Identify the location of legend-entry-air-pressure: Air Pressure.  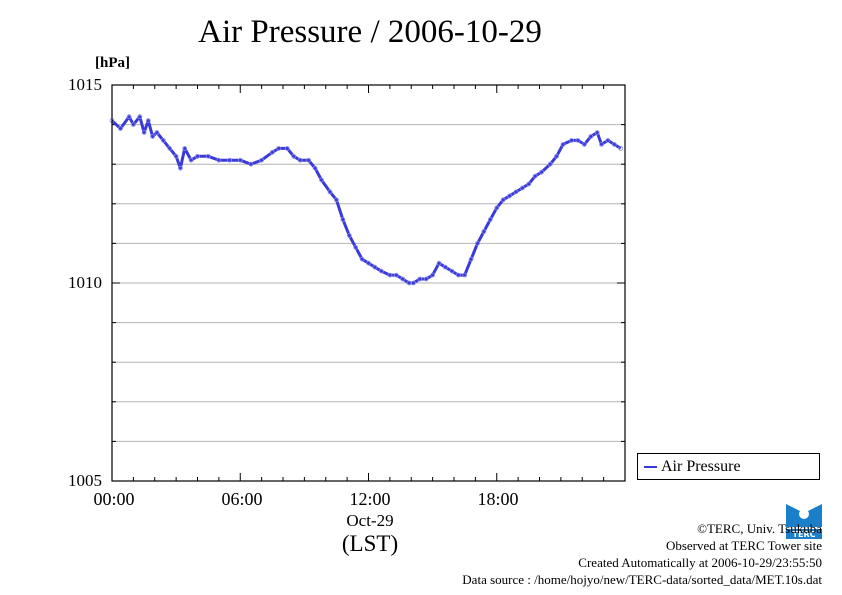
(701, 466).